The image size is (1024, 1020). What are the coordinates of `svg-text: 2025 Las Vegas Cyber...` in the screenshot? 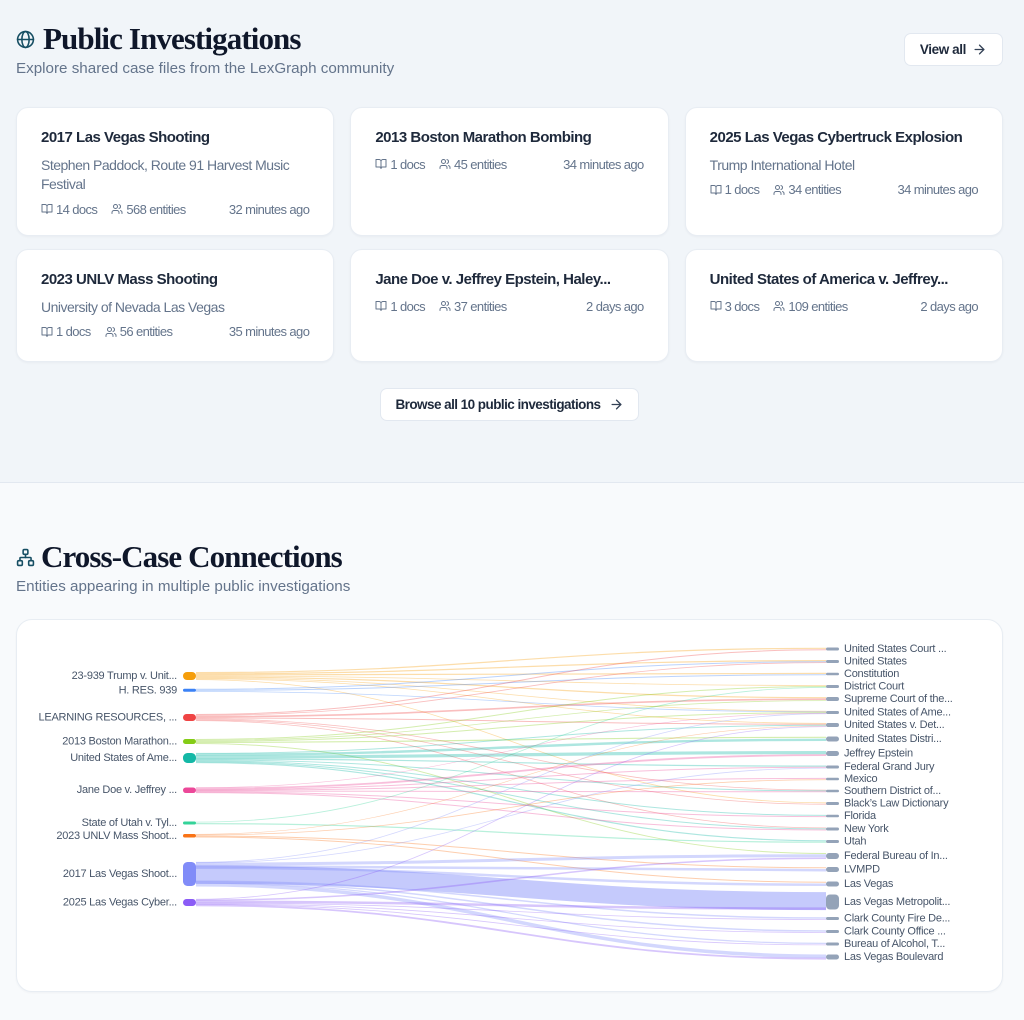 It's located at (120, 903).